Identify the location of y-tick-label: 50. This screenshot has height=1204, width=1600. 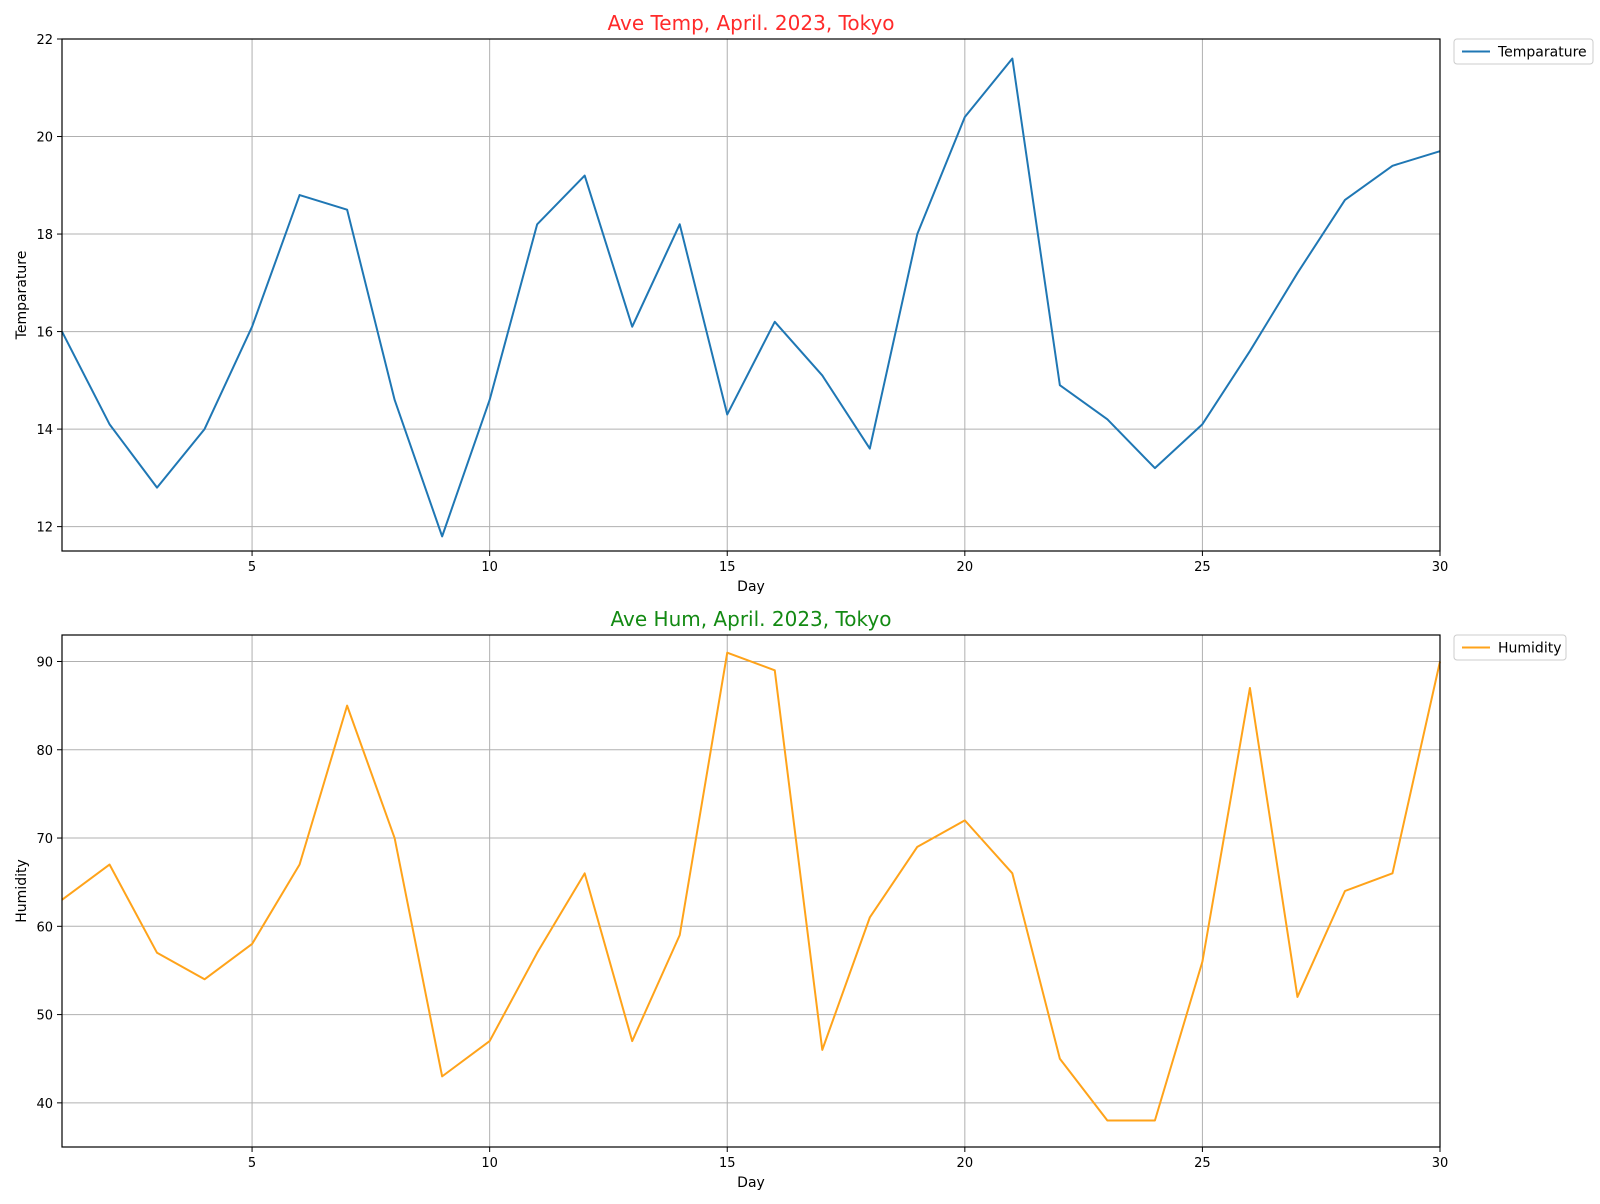
(44, 1016).